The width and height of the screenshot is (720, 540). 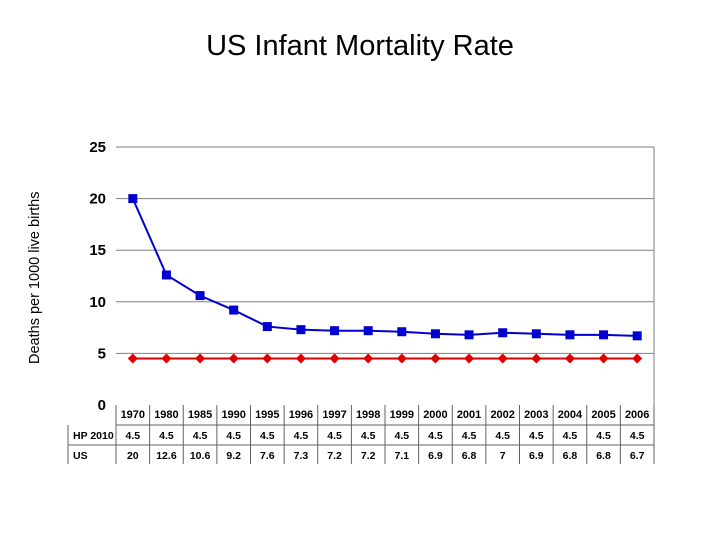 I want to click on table-cell: 7.1, so click(x=402, y=456).